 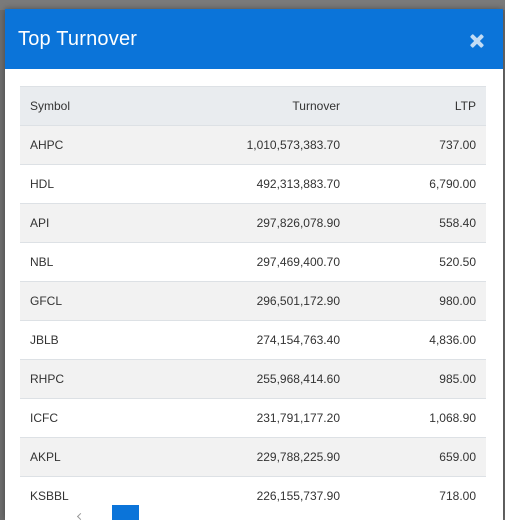 I want to click on cell-ltp: 659.00, so click(x=418, y=457).